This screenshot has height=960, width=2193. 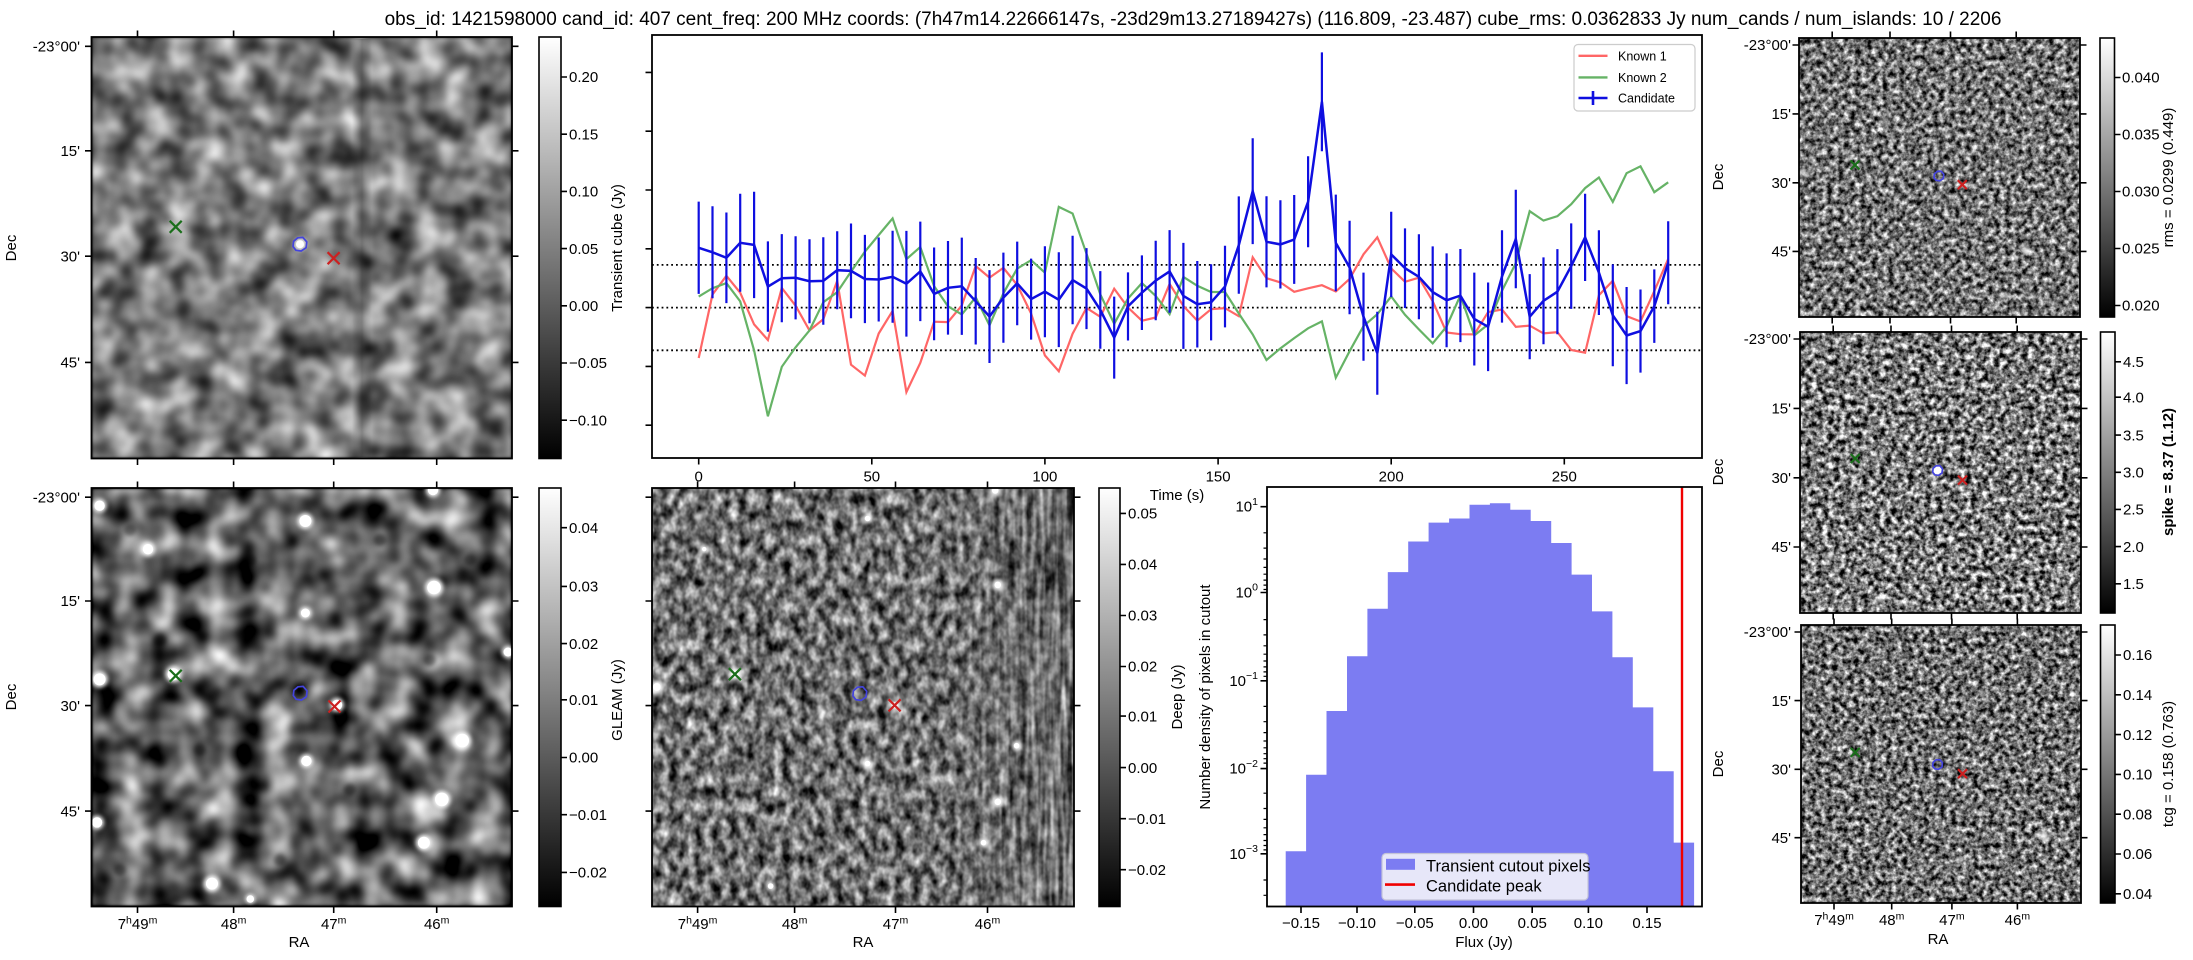 What do you see at coordinates (2137, 695) in the screenshot?
I see `svg-text: 0.14` at bounding box center [2137, 695].